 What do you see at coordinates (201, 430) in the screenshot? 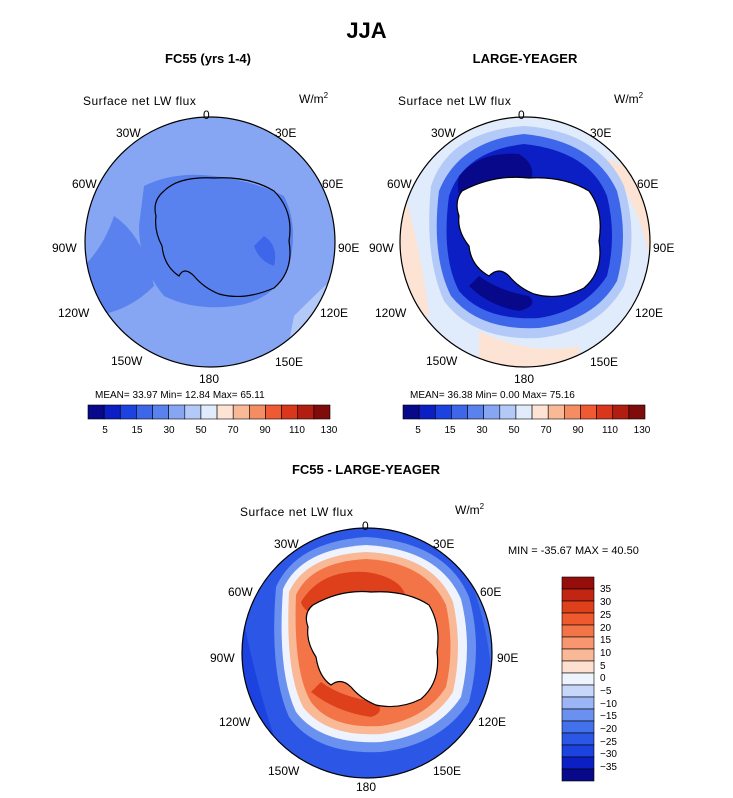
I see `left-colorbar-tick: 50` at bounding box center [201, 430].